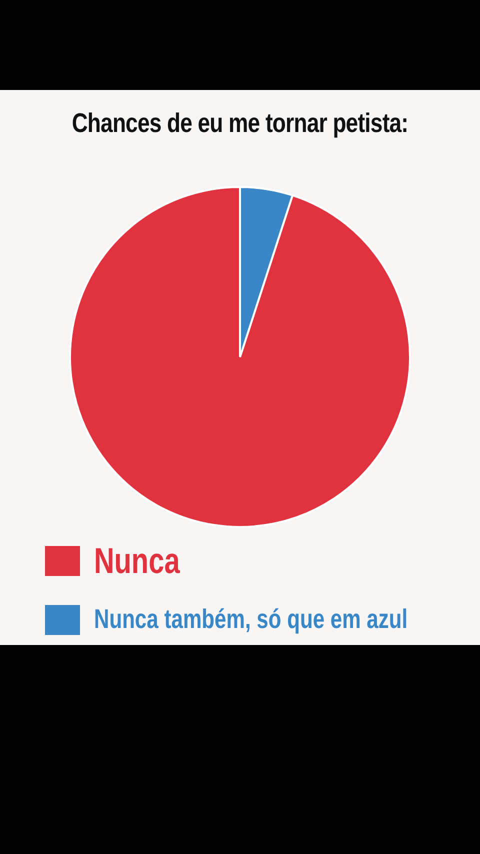  What do you see at coordinates (240, 123) in the screenshot?
I see `chart-title: Chances de eu me tornar petista:` at bounding box center [240, 123].